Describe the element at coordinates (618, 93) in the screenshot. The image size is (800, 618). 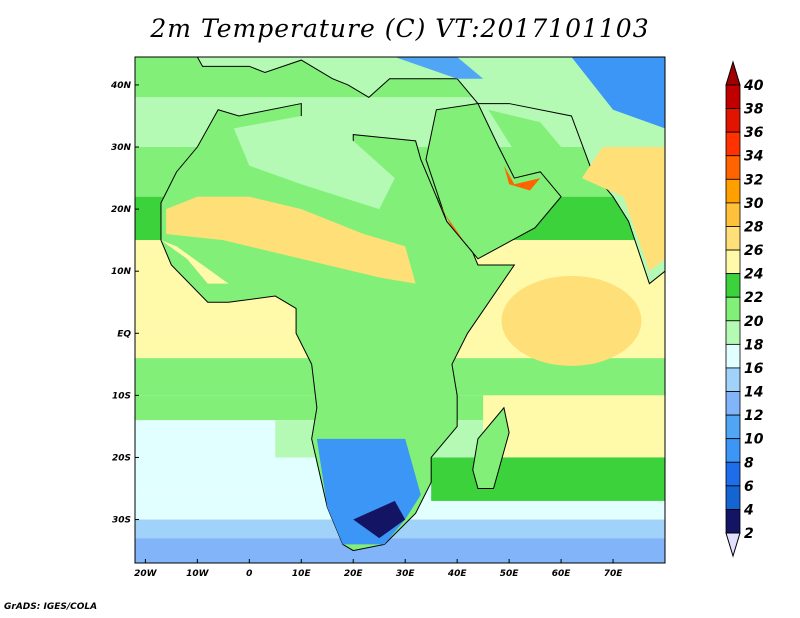
I see `himalaya-cold` at that location.